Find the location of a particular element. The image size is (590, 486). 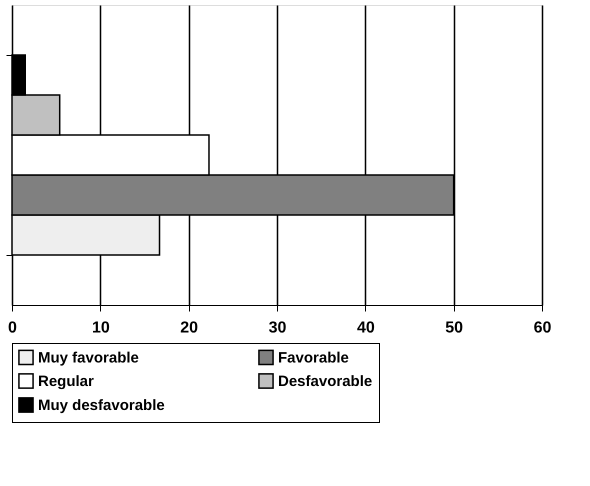

x-tick-label: 0 is located at coordinates (13, 328).